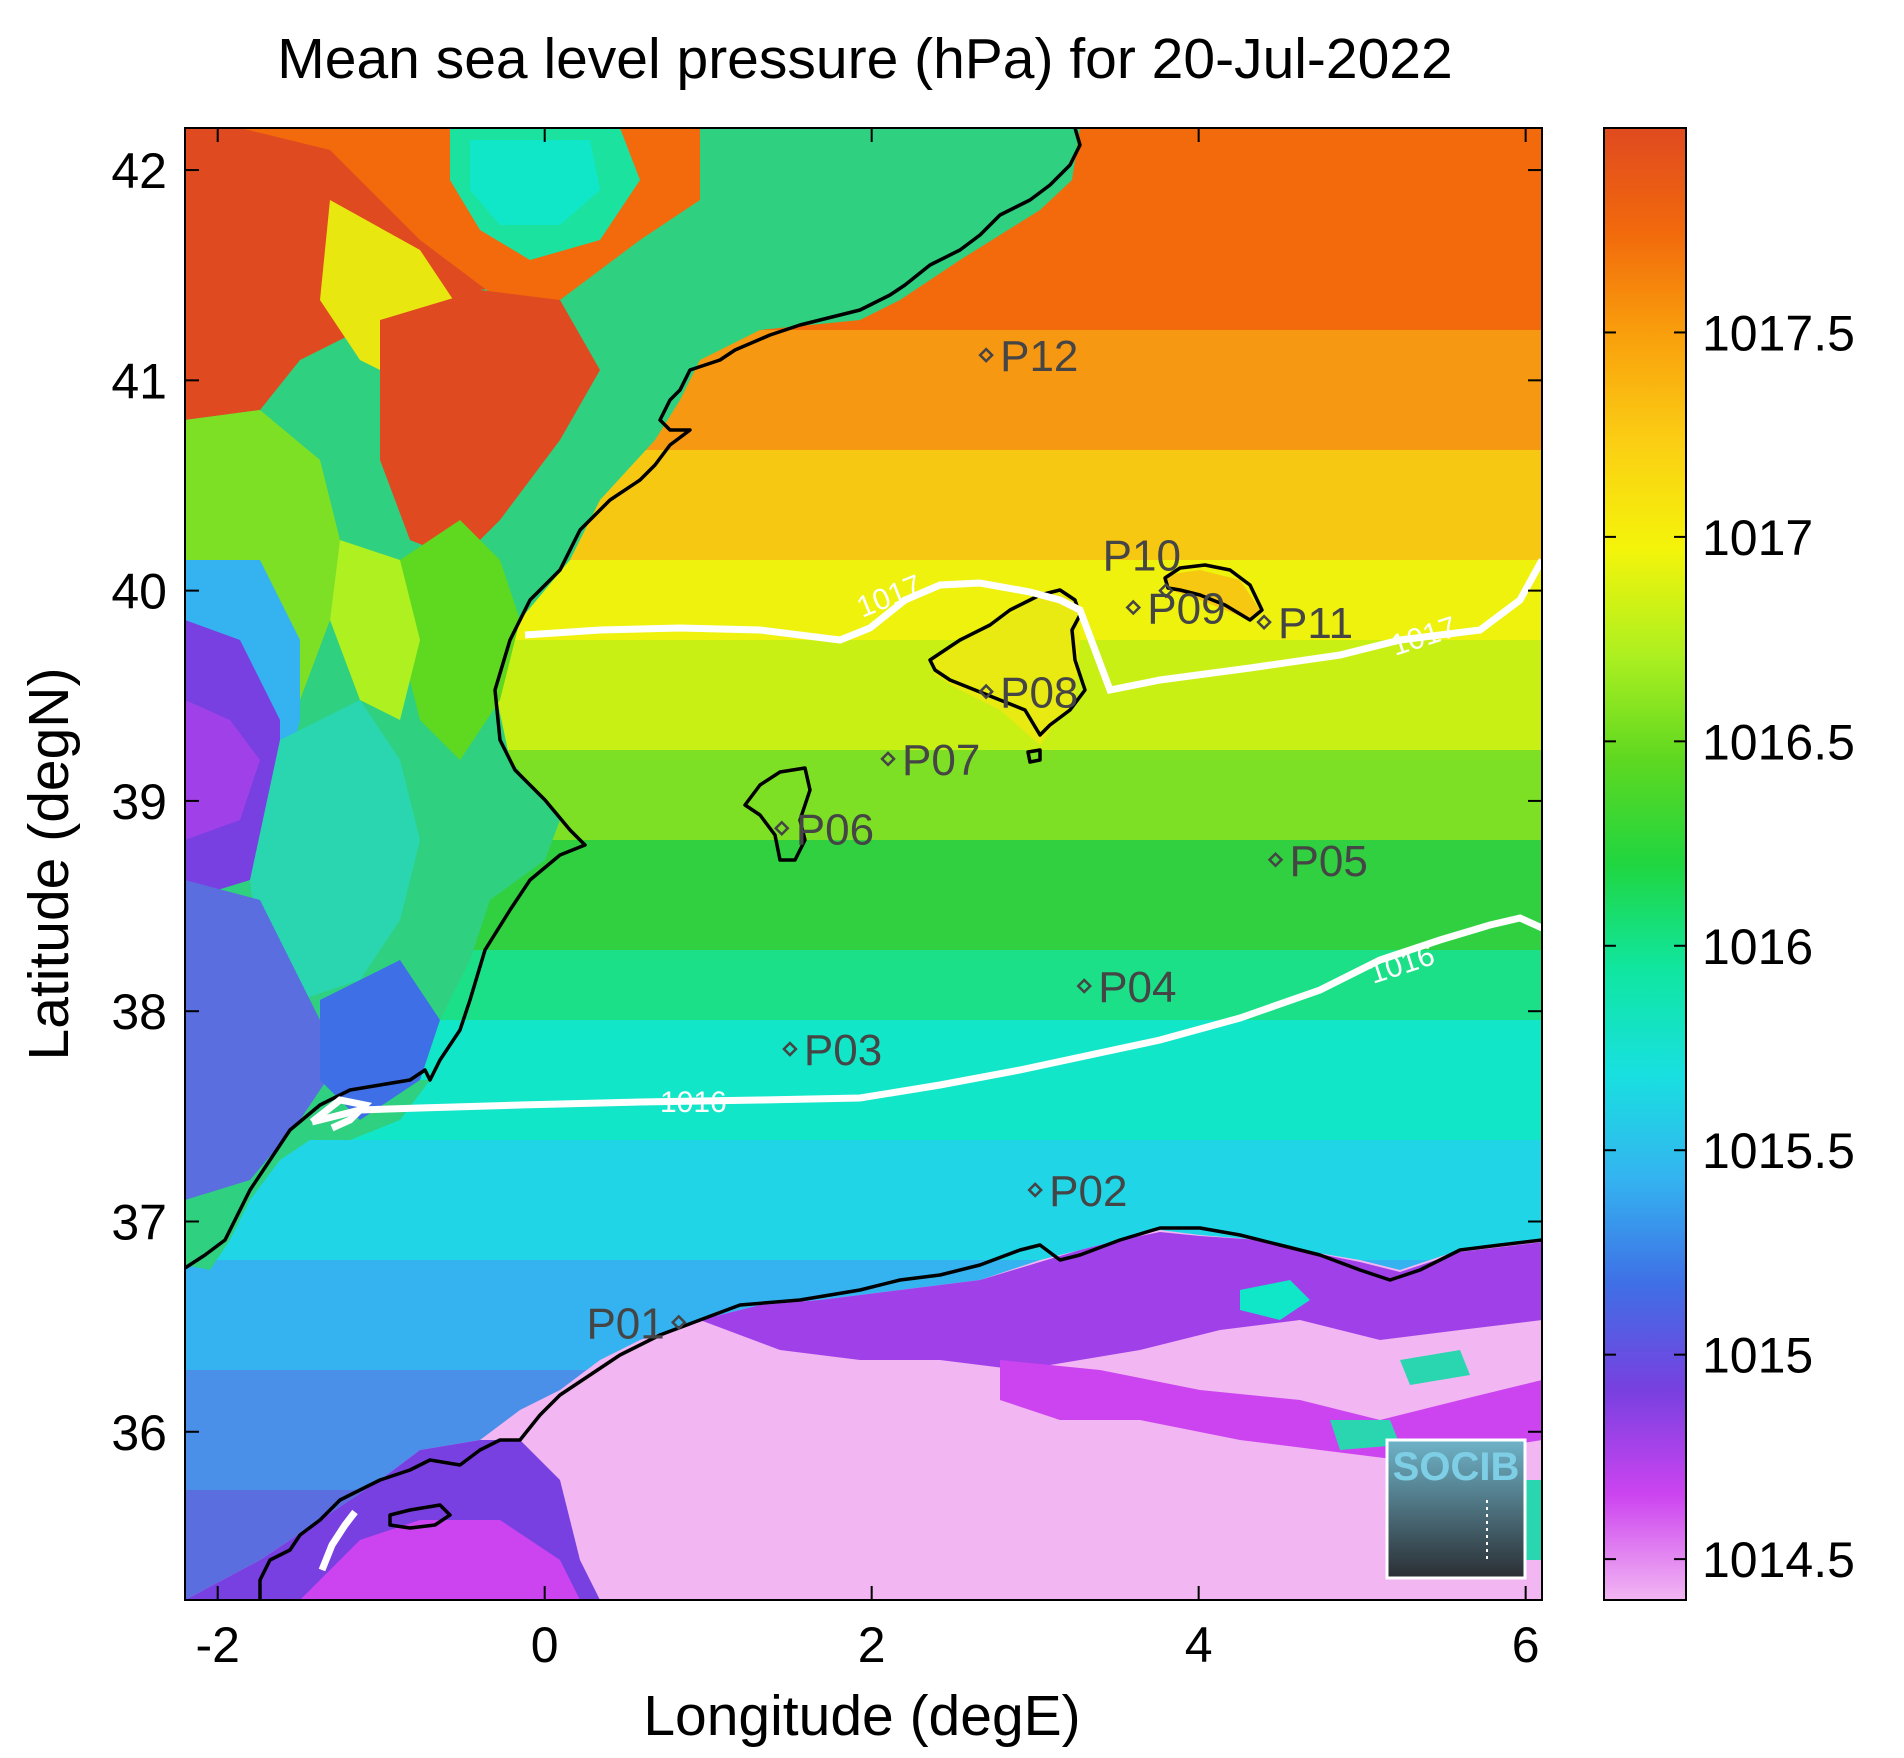 This screenshot has width=1904, height=1758. I want to click on socib-logo: SOCIB, so click(1456, 1509).